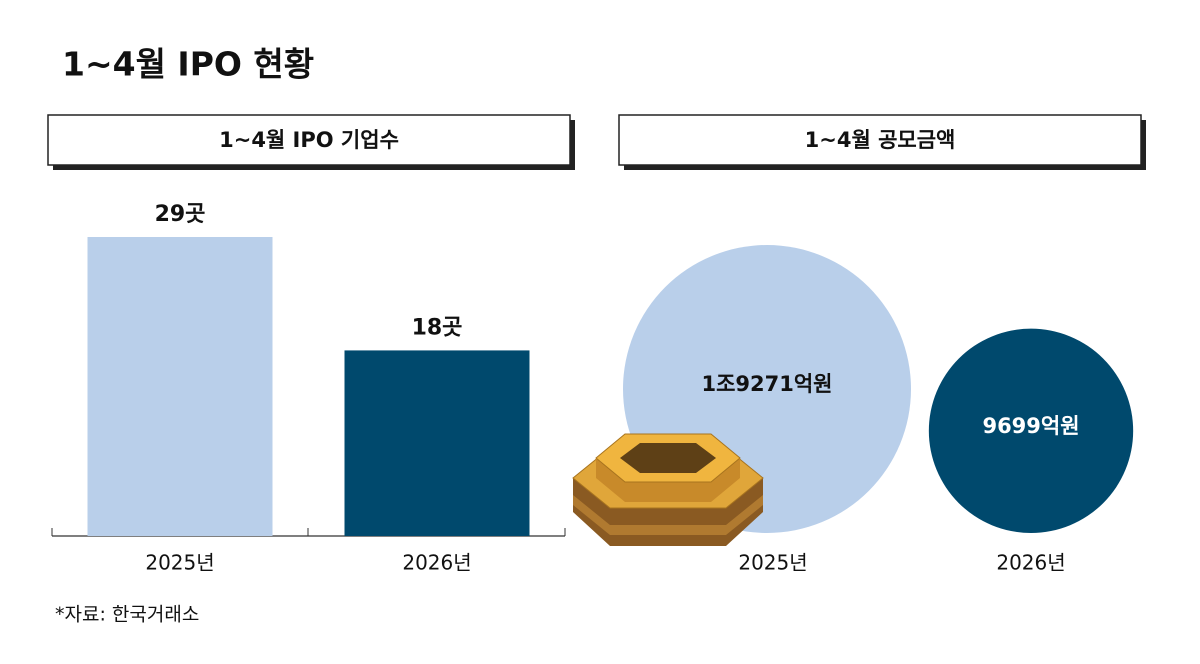 The image size is (1200, 664). What do you see at coordinates (180, 214) in the screenshot?
I see `value-label: 29곳` at bounding box center [180, 214].